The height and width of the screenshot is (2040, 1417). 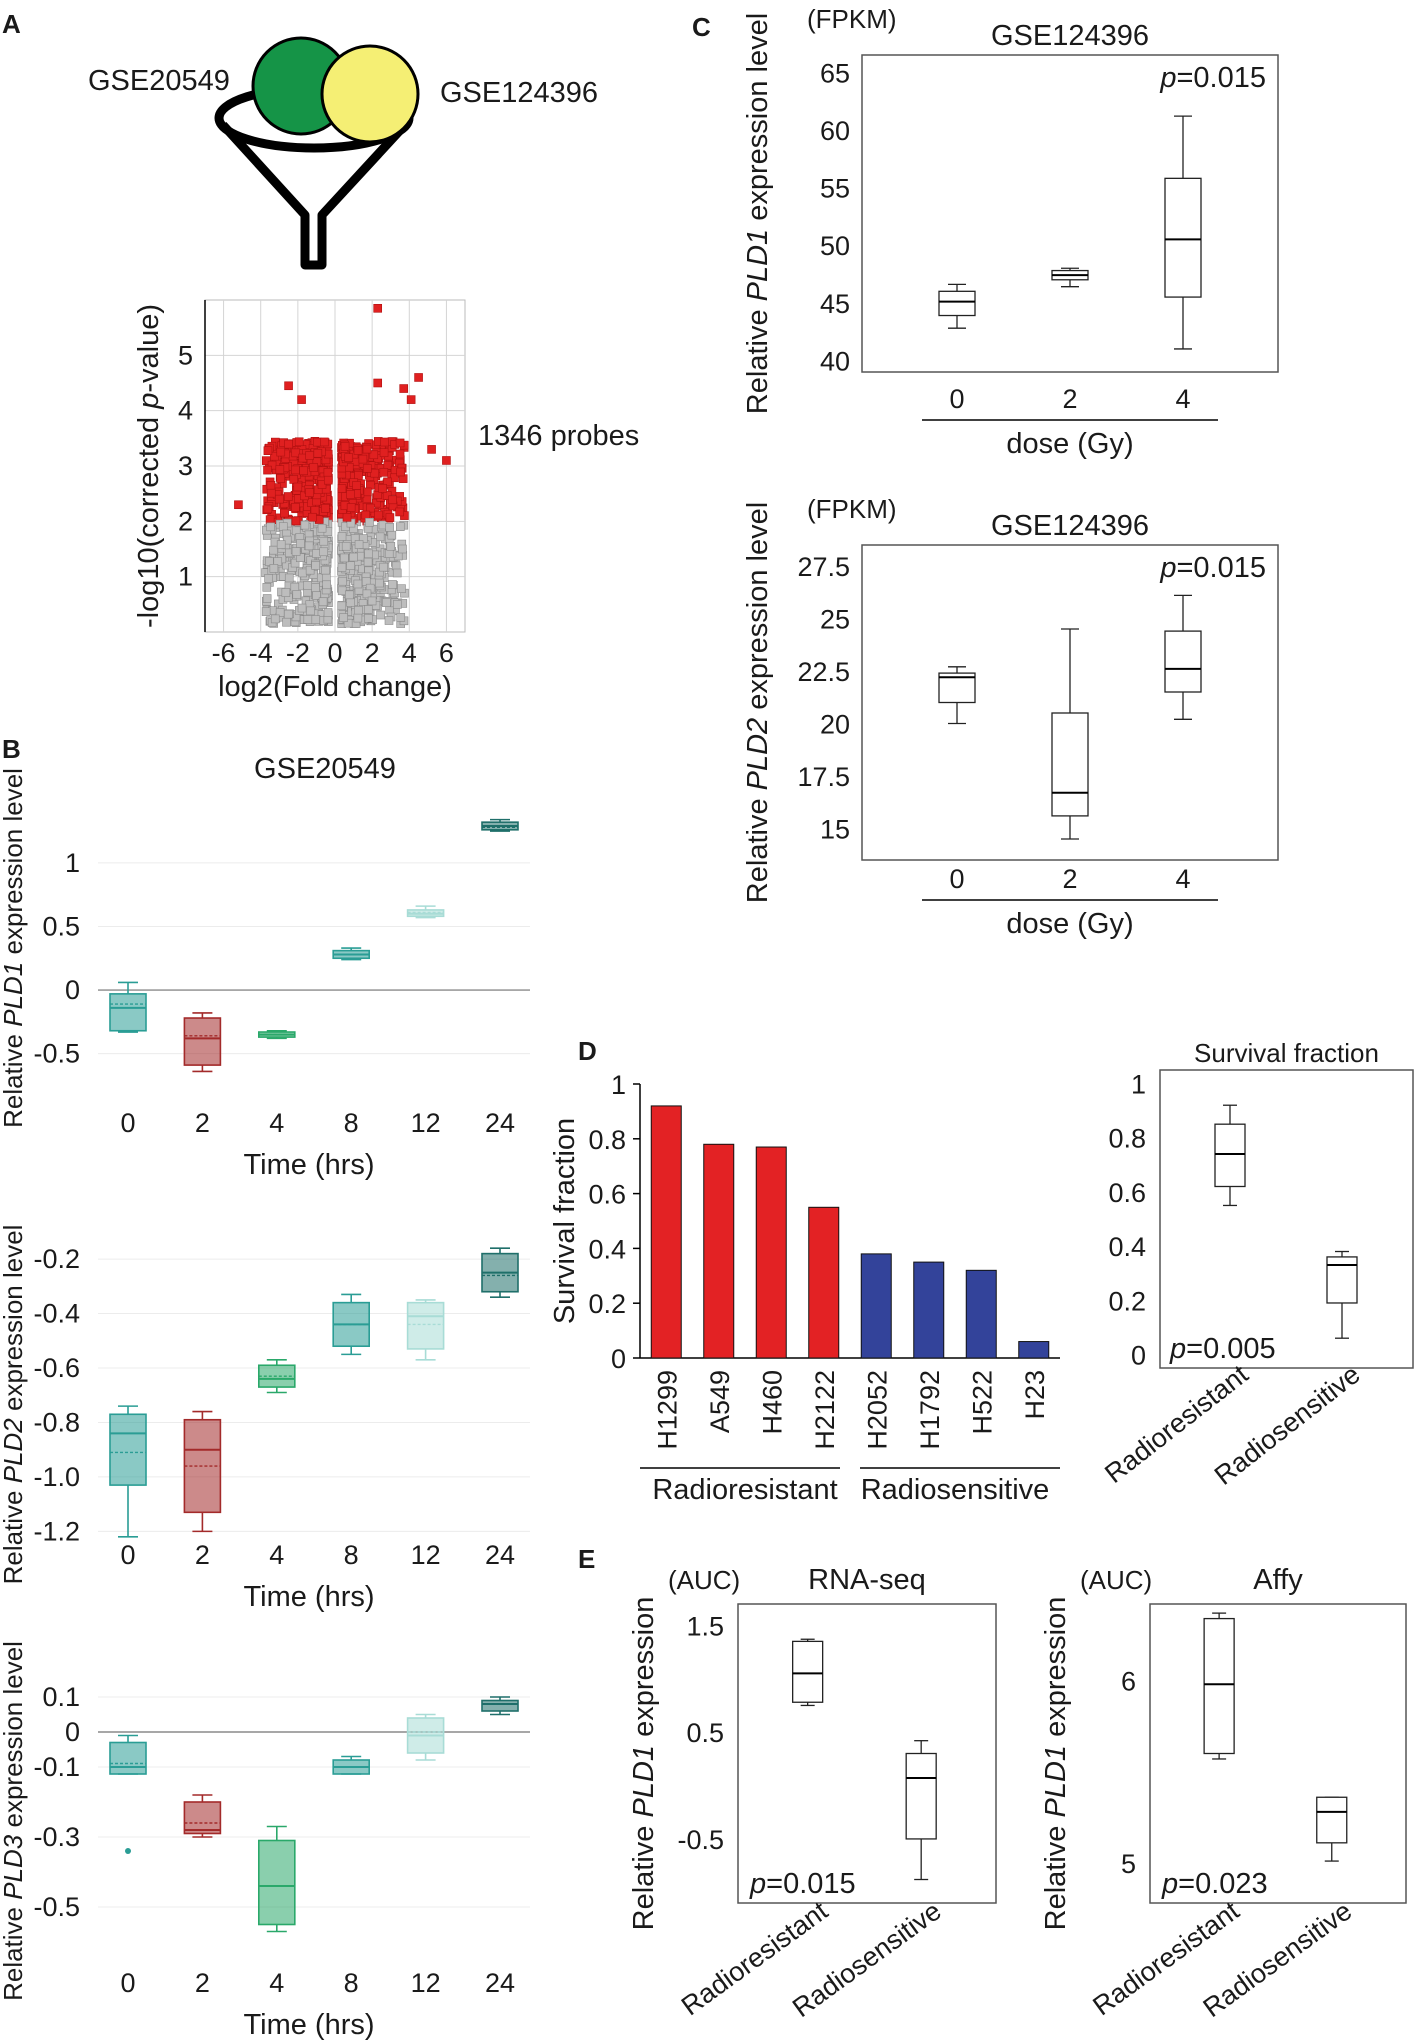 I want to click on p-symbol: p, so click(x=1169, y=1884).